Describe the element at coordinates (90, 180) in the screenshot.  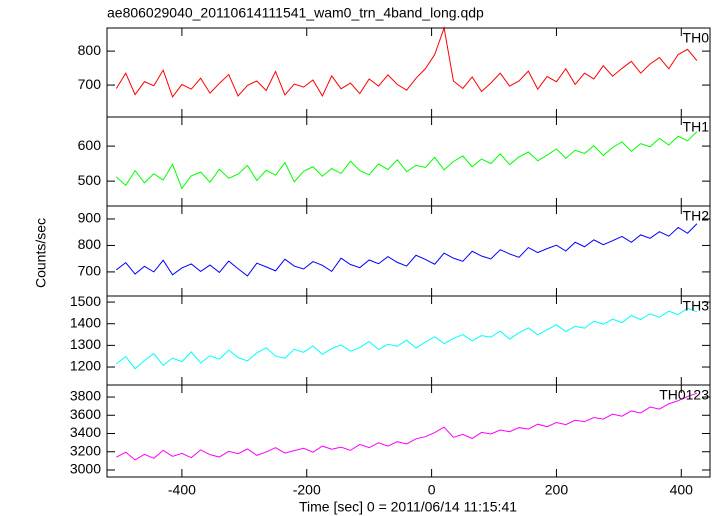
I see `y-tick-label: 500` at that location.